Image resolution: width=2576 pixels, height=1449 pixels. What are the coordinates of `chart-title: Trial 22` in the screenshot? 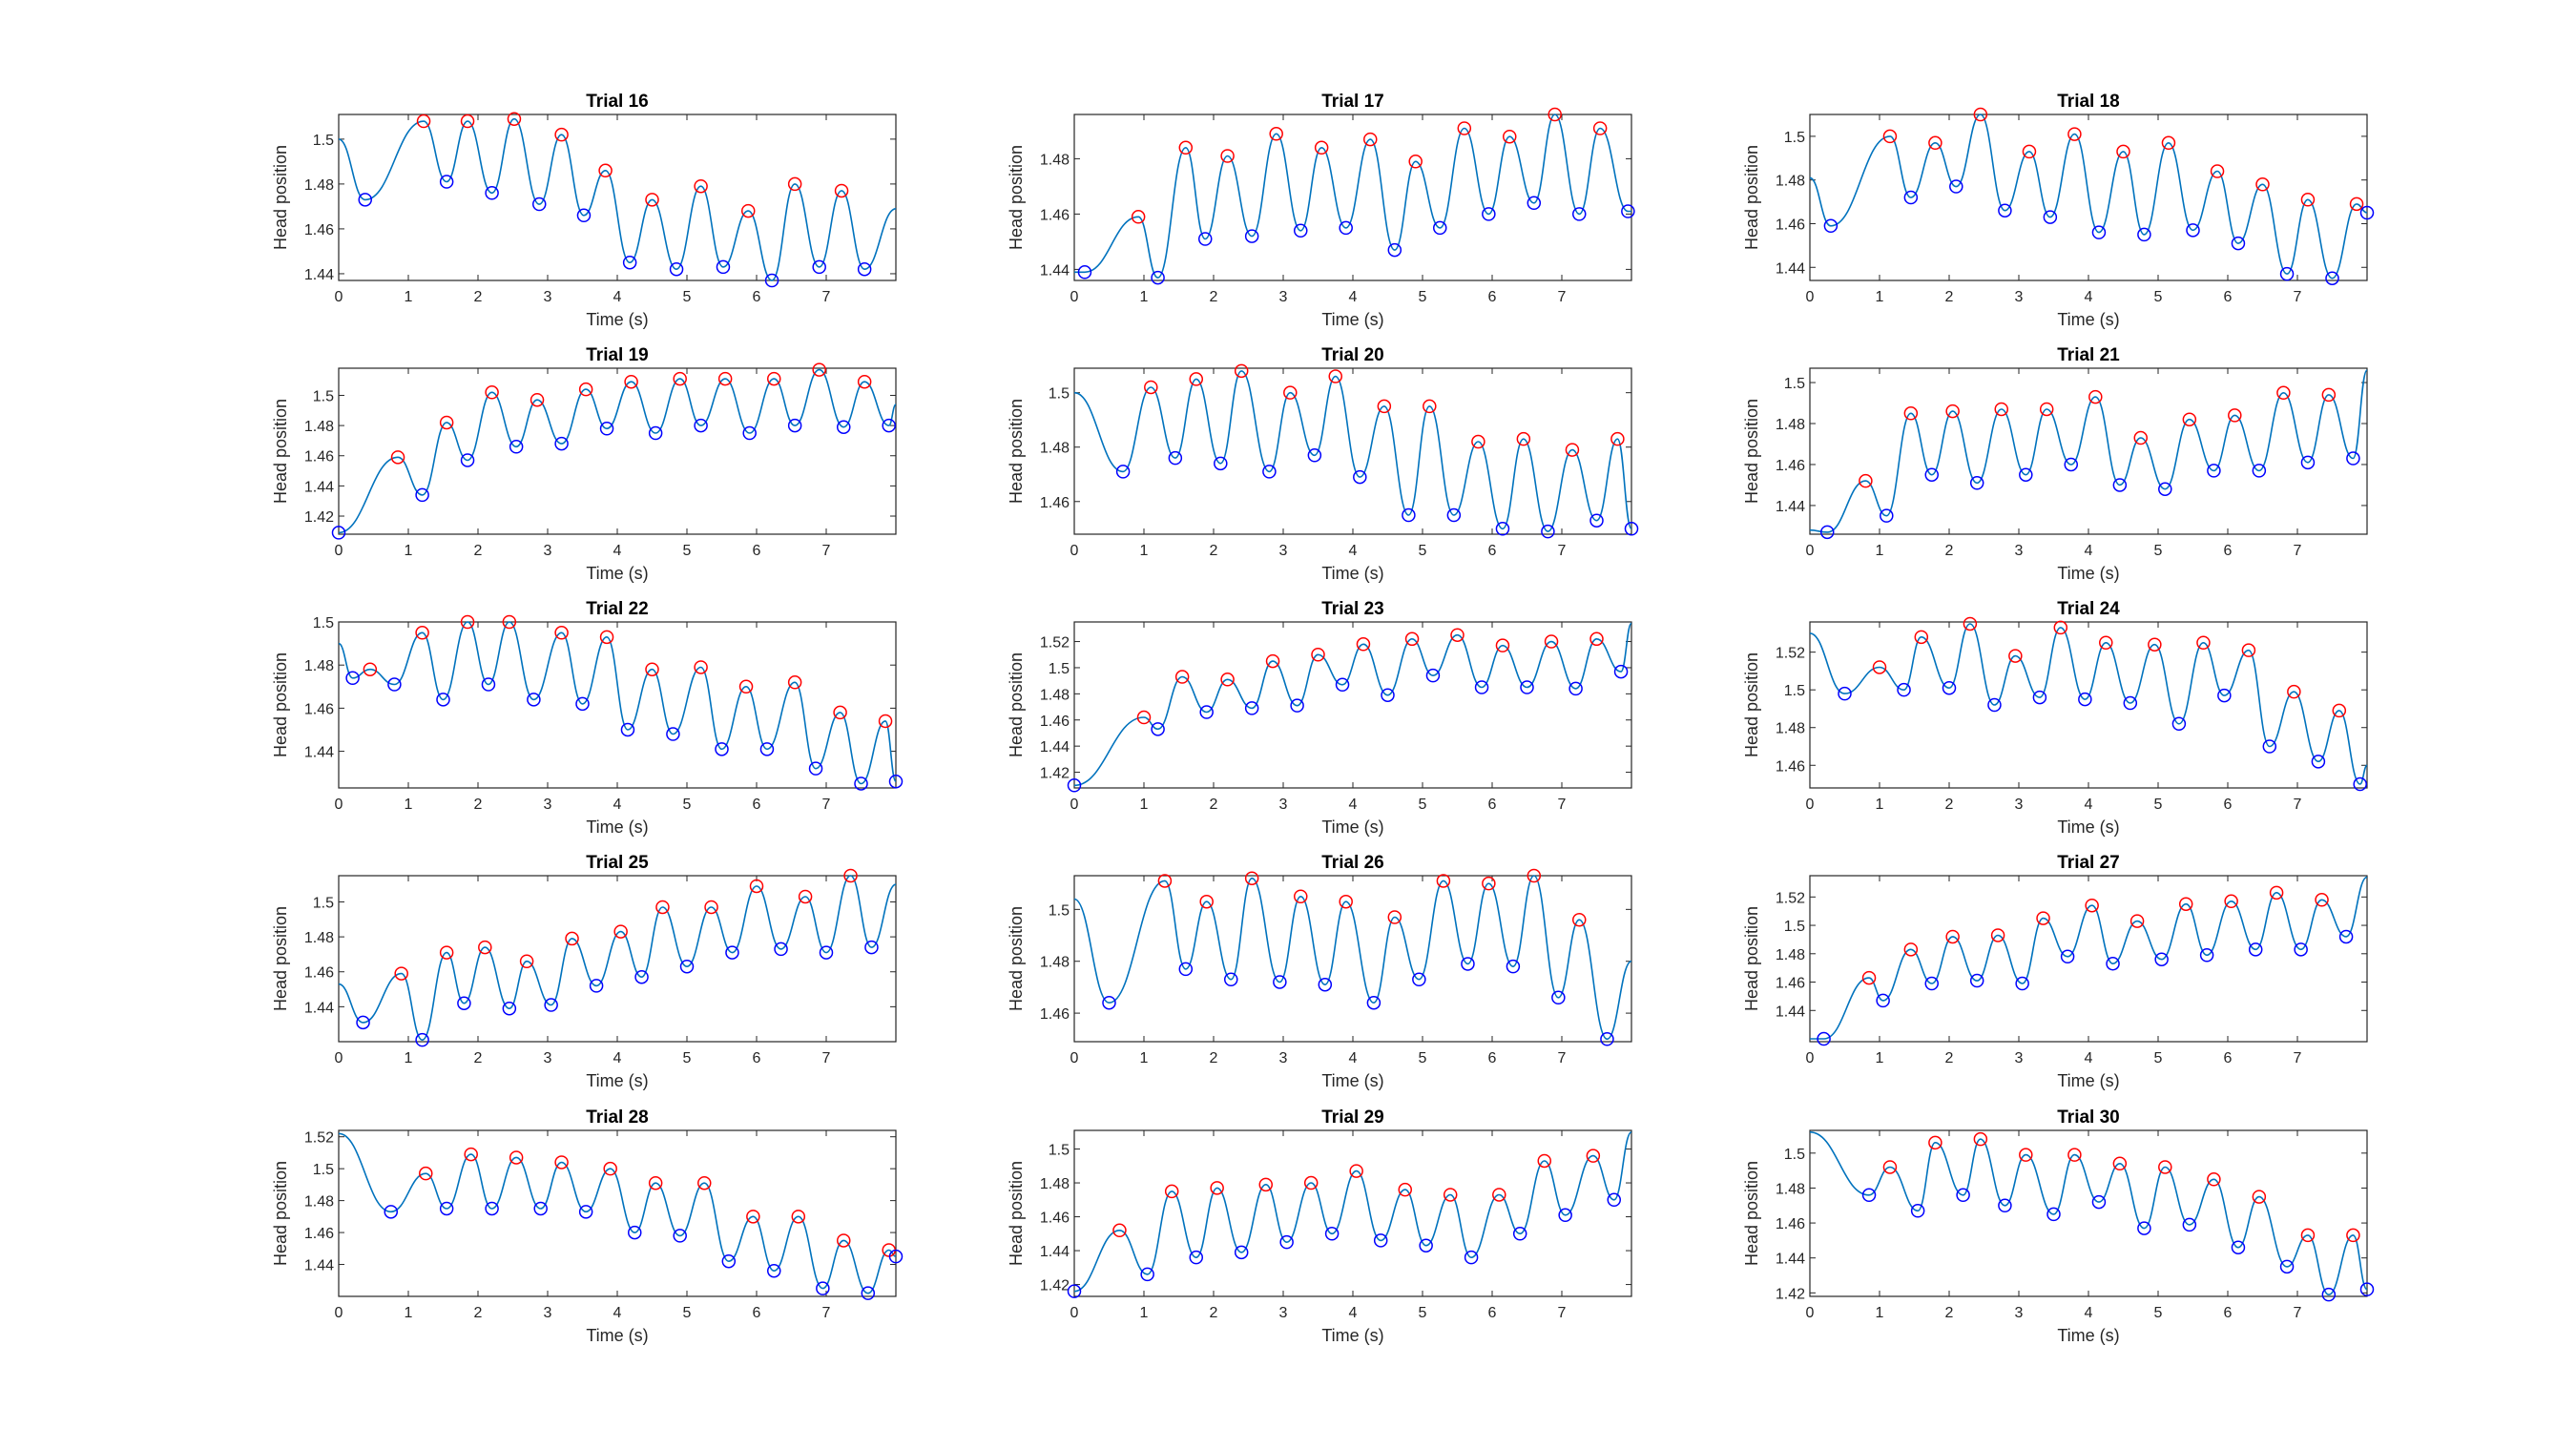 It's located at (617, 609).